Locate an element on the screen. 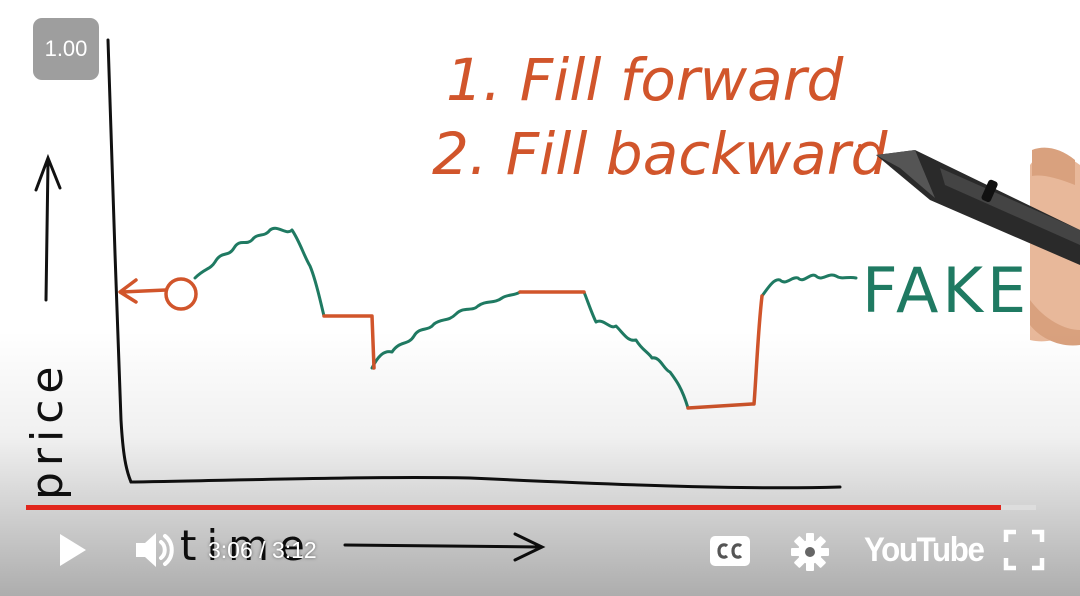 The width and height of the screenshot is (1080, 596). svg-text: price is located at coordinates (47, 430).